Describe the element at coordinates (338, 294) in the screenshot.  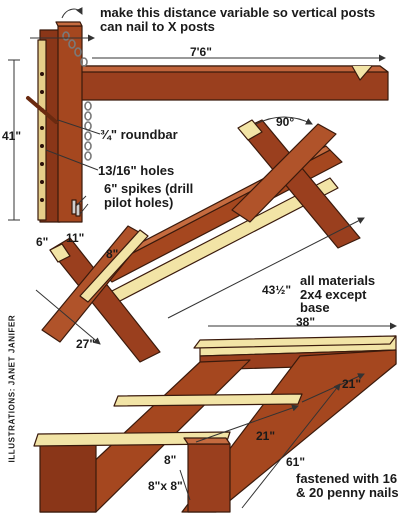
I see `materials-label: all materials 2x4 except base` at that location.